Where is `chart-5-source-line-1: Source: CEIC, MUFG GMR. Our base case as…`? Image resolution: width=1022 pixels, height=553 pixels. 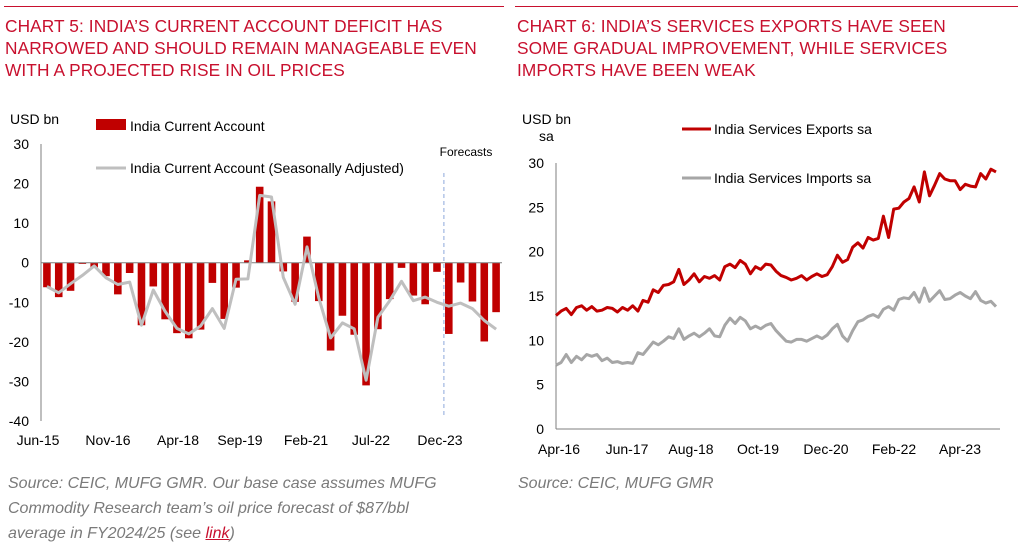
chart-5-source-line-1: Source: CEIC, MUFG GMR. Our base case as… is located at coordinates (222, 483).